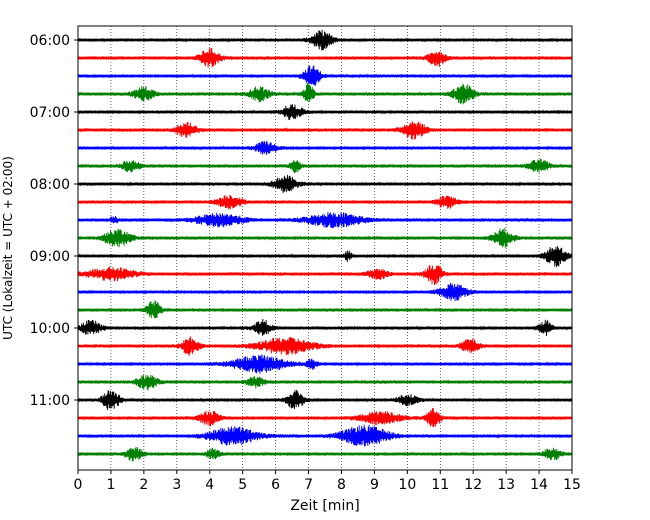 Image resolution: width=650 pixels, height=520 pixels. What do you see at coordinates (176, 485) in the screenshot?
I see `x-tick-label: 3` at bounding box center [176, 485].